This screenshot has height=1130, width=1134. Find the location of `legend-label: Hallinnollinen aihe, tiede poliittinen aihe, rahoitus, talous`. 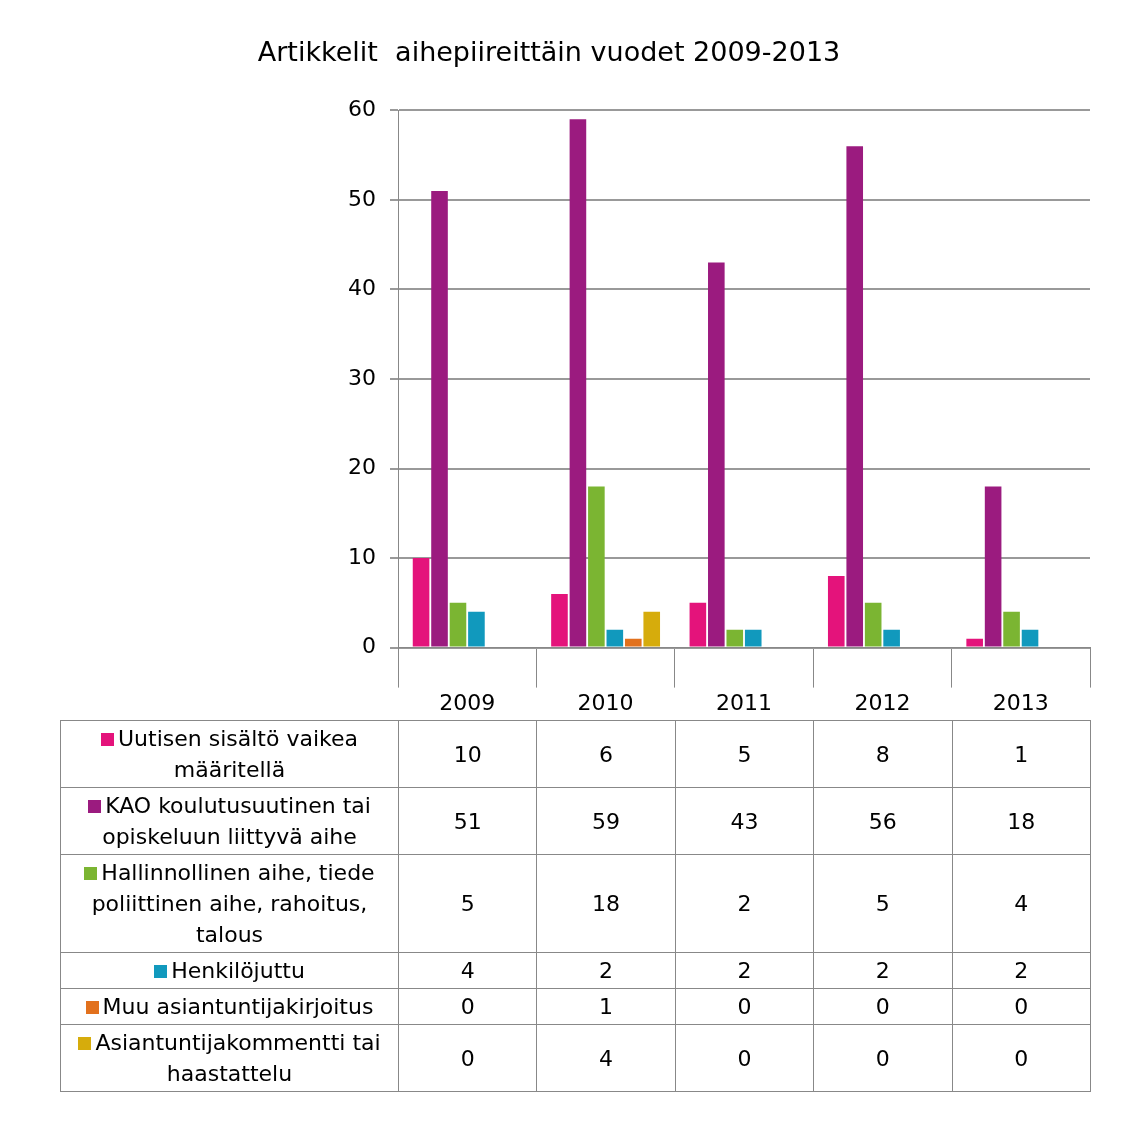

legend-label: Hallinnollinen aihe, tiede poliittinen aihe, rahoitus, talous is located at coordinates (233, 903).